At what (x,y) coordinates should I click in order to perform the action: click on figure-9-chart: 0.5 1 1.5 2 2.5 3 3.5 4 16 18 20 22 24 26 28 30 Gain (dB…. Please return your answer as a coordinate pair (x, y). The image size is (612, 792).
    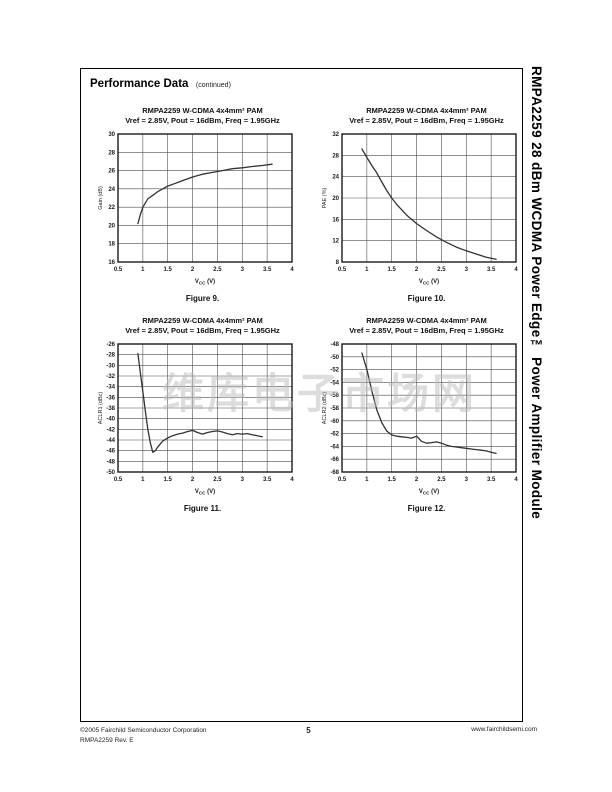
    Looking at the image, I should click on (202, 209).